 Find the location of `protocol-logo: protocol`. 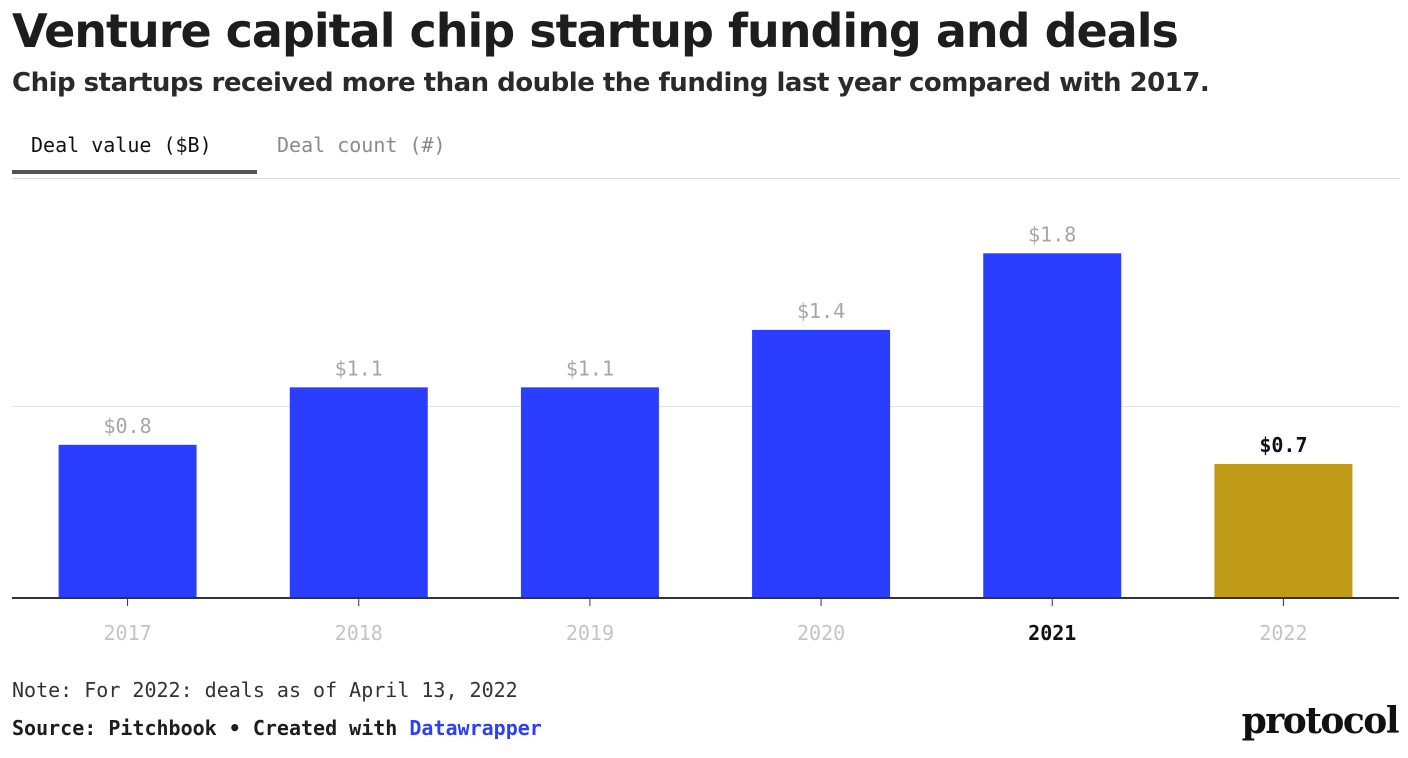

protocol-logo: protocol is located at coordinates (1320, 721).